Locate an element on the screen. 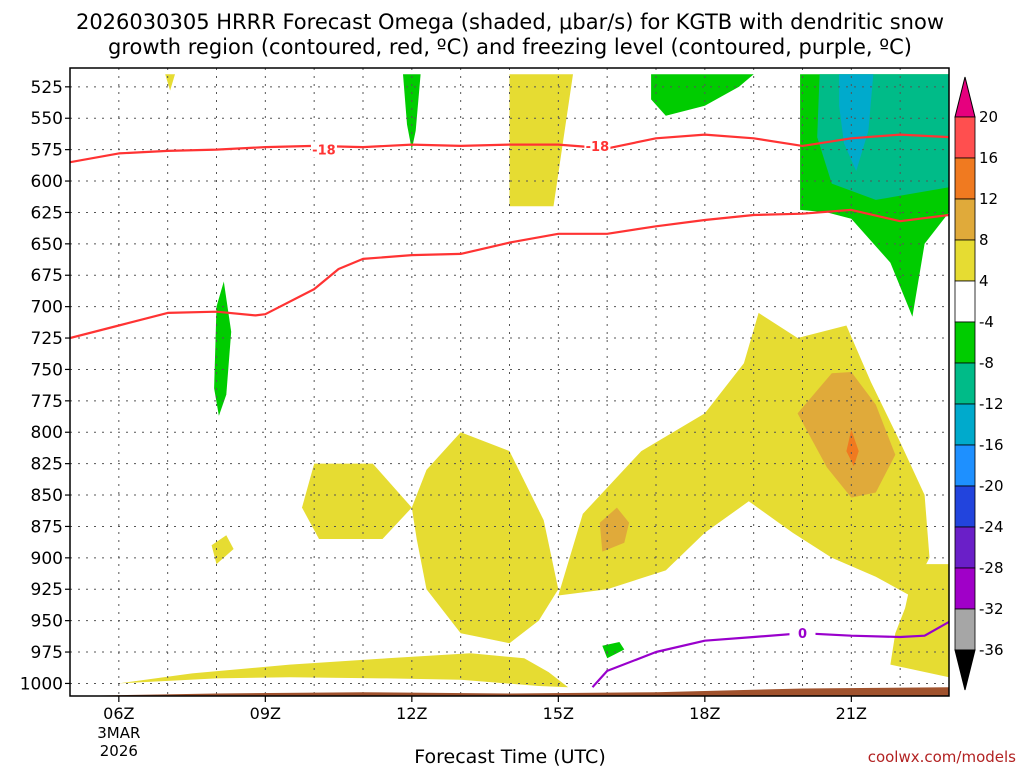 This screenshot has height=768, width=1024. x-date-label: 3MAR is located at coordinates (118, 733).